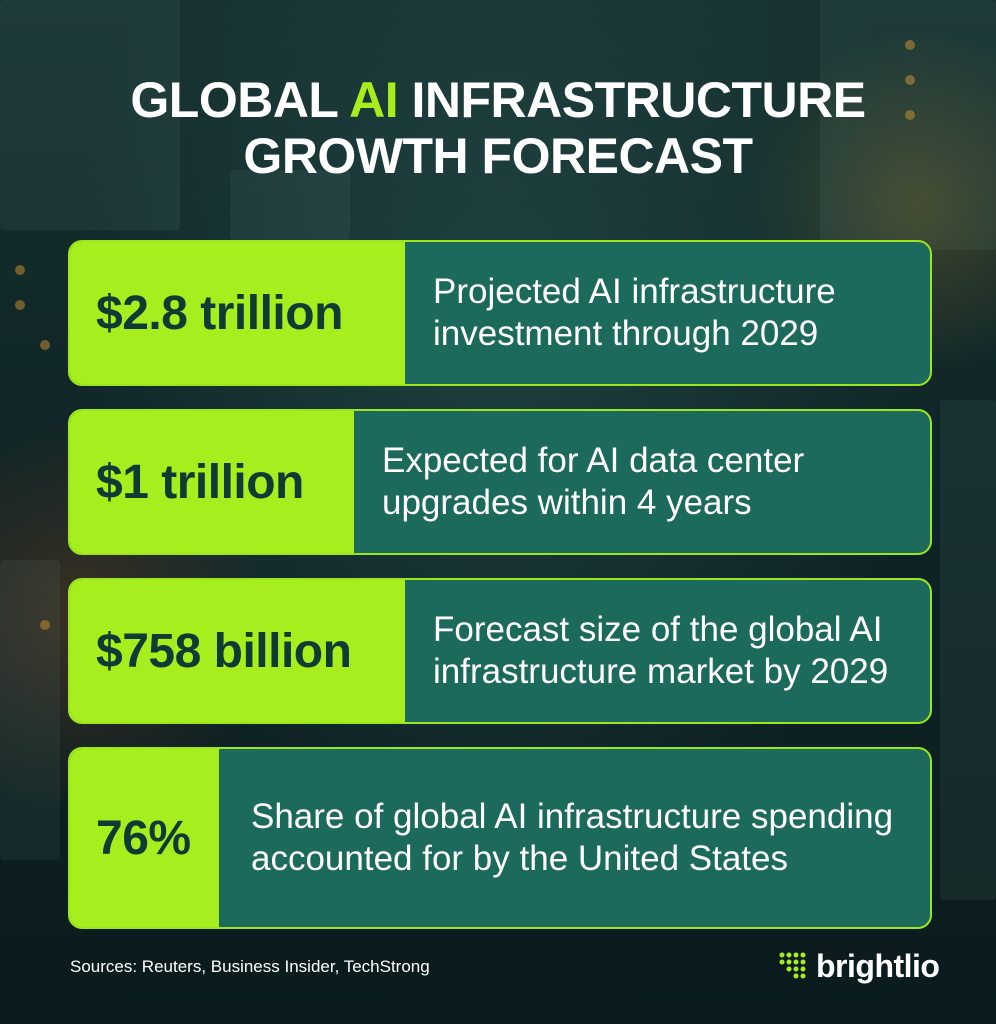  I want to click on title: GLOBAL AI INFRASTRUCTURE GROWTH FORECAST, so click(498, 128).